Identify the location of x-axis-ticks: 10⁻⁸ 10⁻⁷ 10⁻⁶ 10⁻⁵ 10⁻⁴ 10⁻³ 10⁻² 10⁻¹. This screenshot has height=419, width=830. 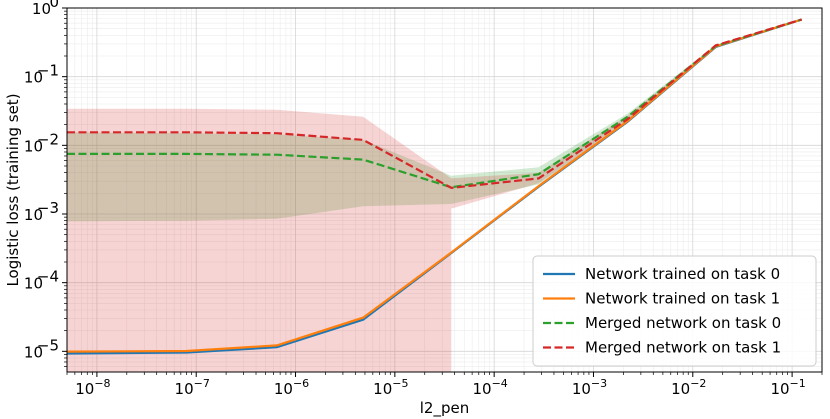
(444, 385).